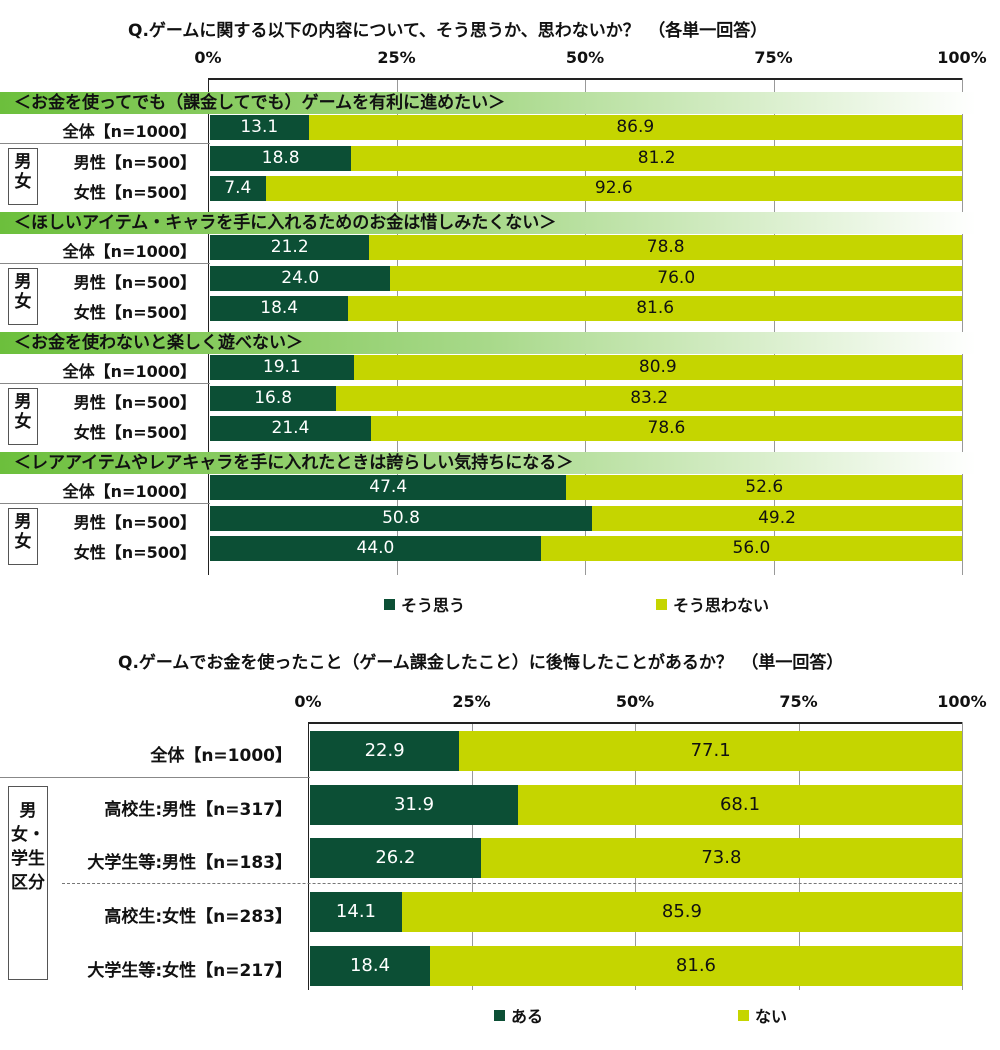  I want to click on value-label-no: 78.6, so click(666, 428).